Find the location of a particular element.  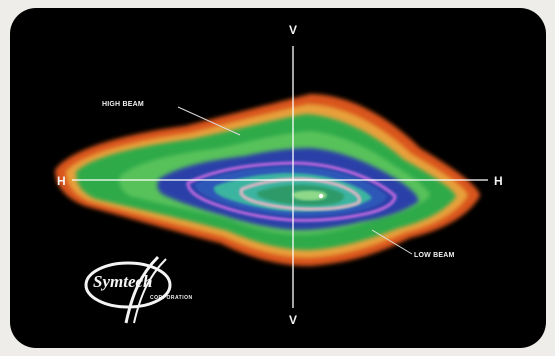

horizontal-axis-label-left: H is located at coordinates (61, 181).